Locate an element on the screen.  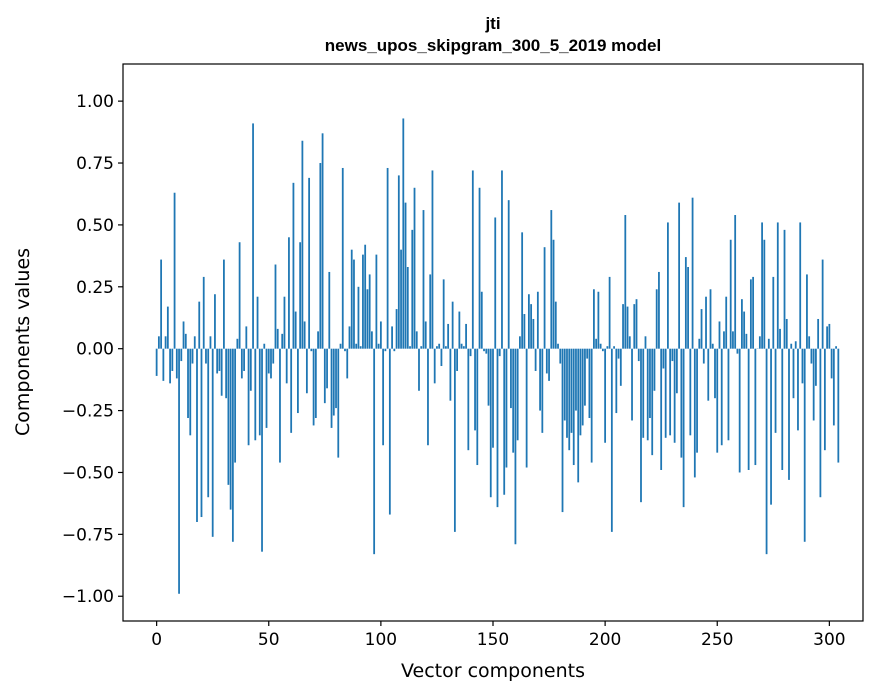
y-tick-label: −0.75 is located at coordinates (88, 535).